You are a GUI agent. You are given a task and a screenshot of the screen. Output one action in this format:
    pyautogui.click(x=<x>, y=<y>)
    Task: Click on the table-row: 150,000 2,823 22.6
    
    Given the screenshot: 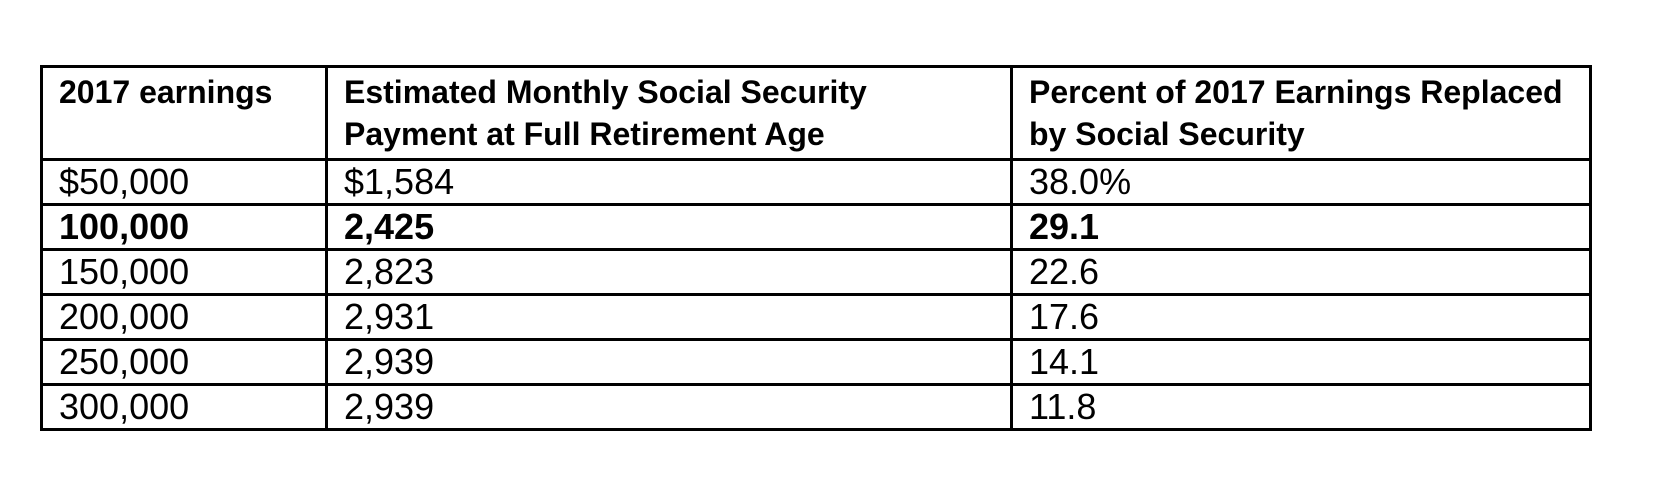 What is the action you would take?
    pyautogui.click(x=816, y=272)
    